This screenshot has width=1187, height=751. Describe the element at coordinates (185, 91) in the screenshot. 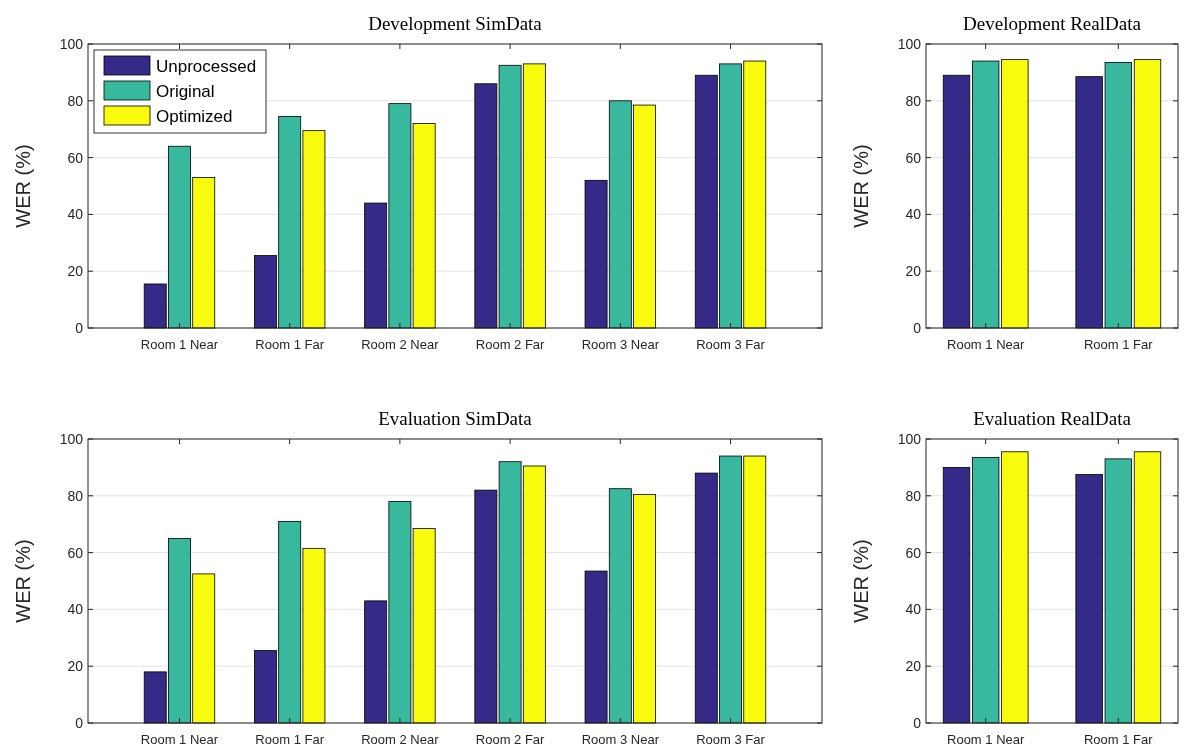

I see `legend-label: Original` at that location.